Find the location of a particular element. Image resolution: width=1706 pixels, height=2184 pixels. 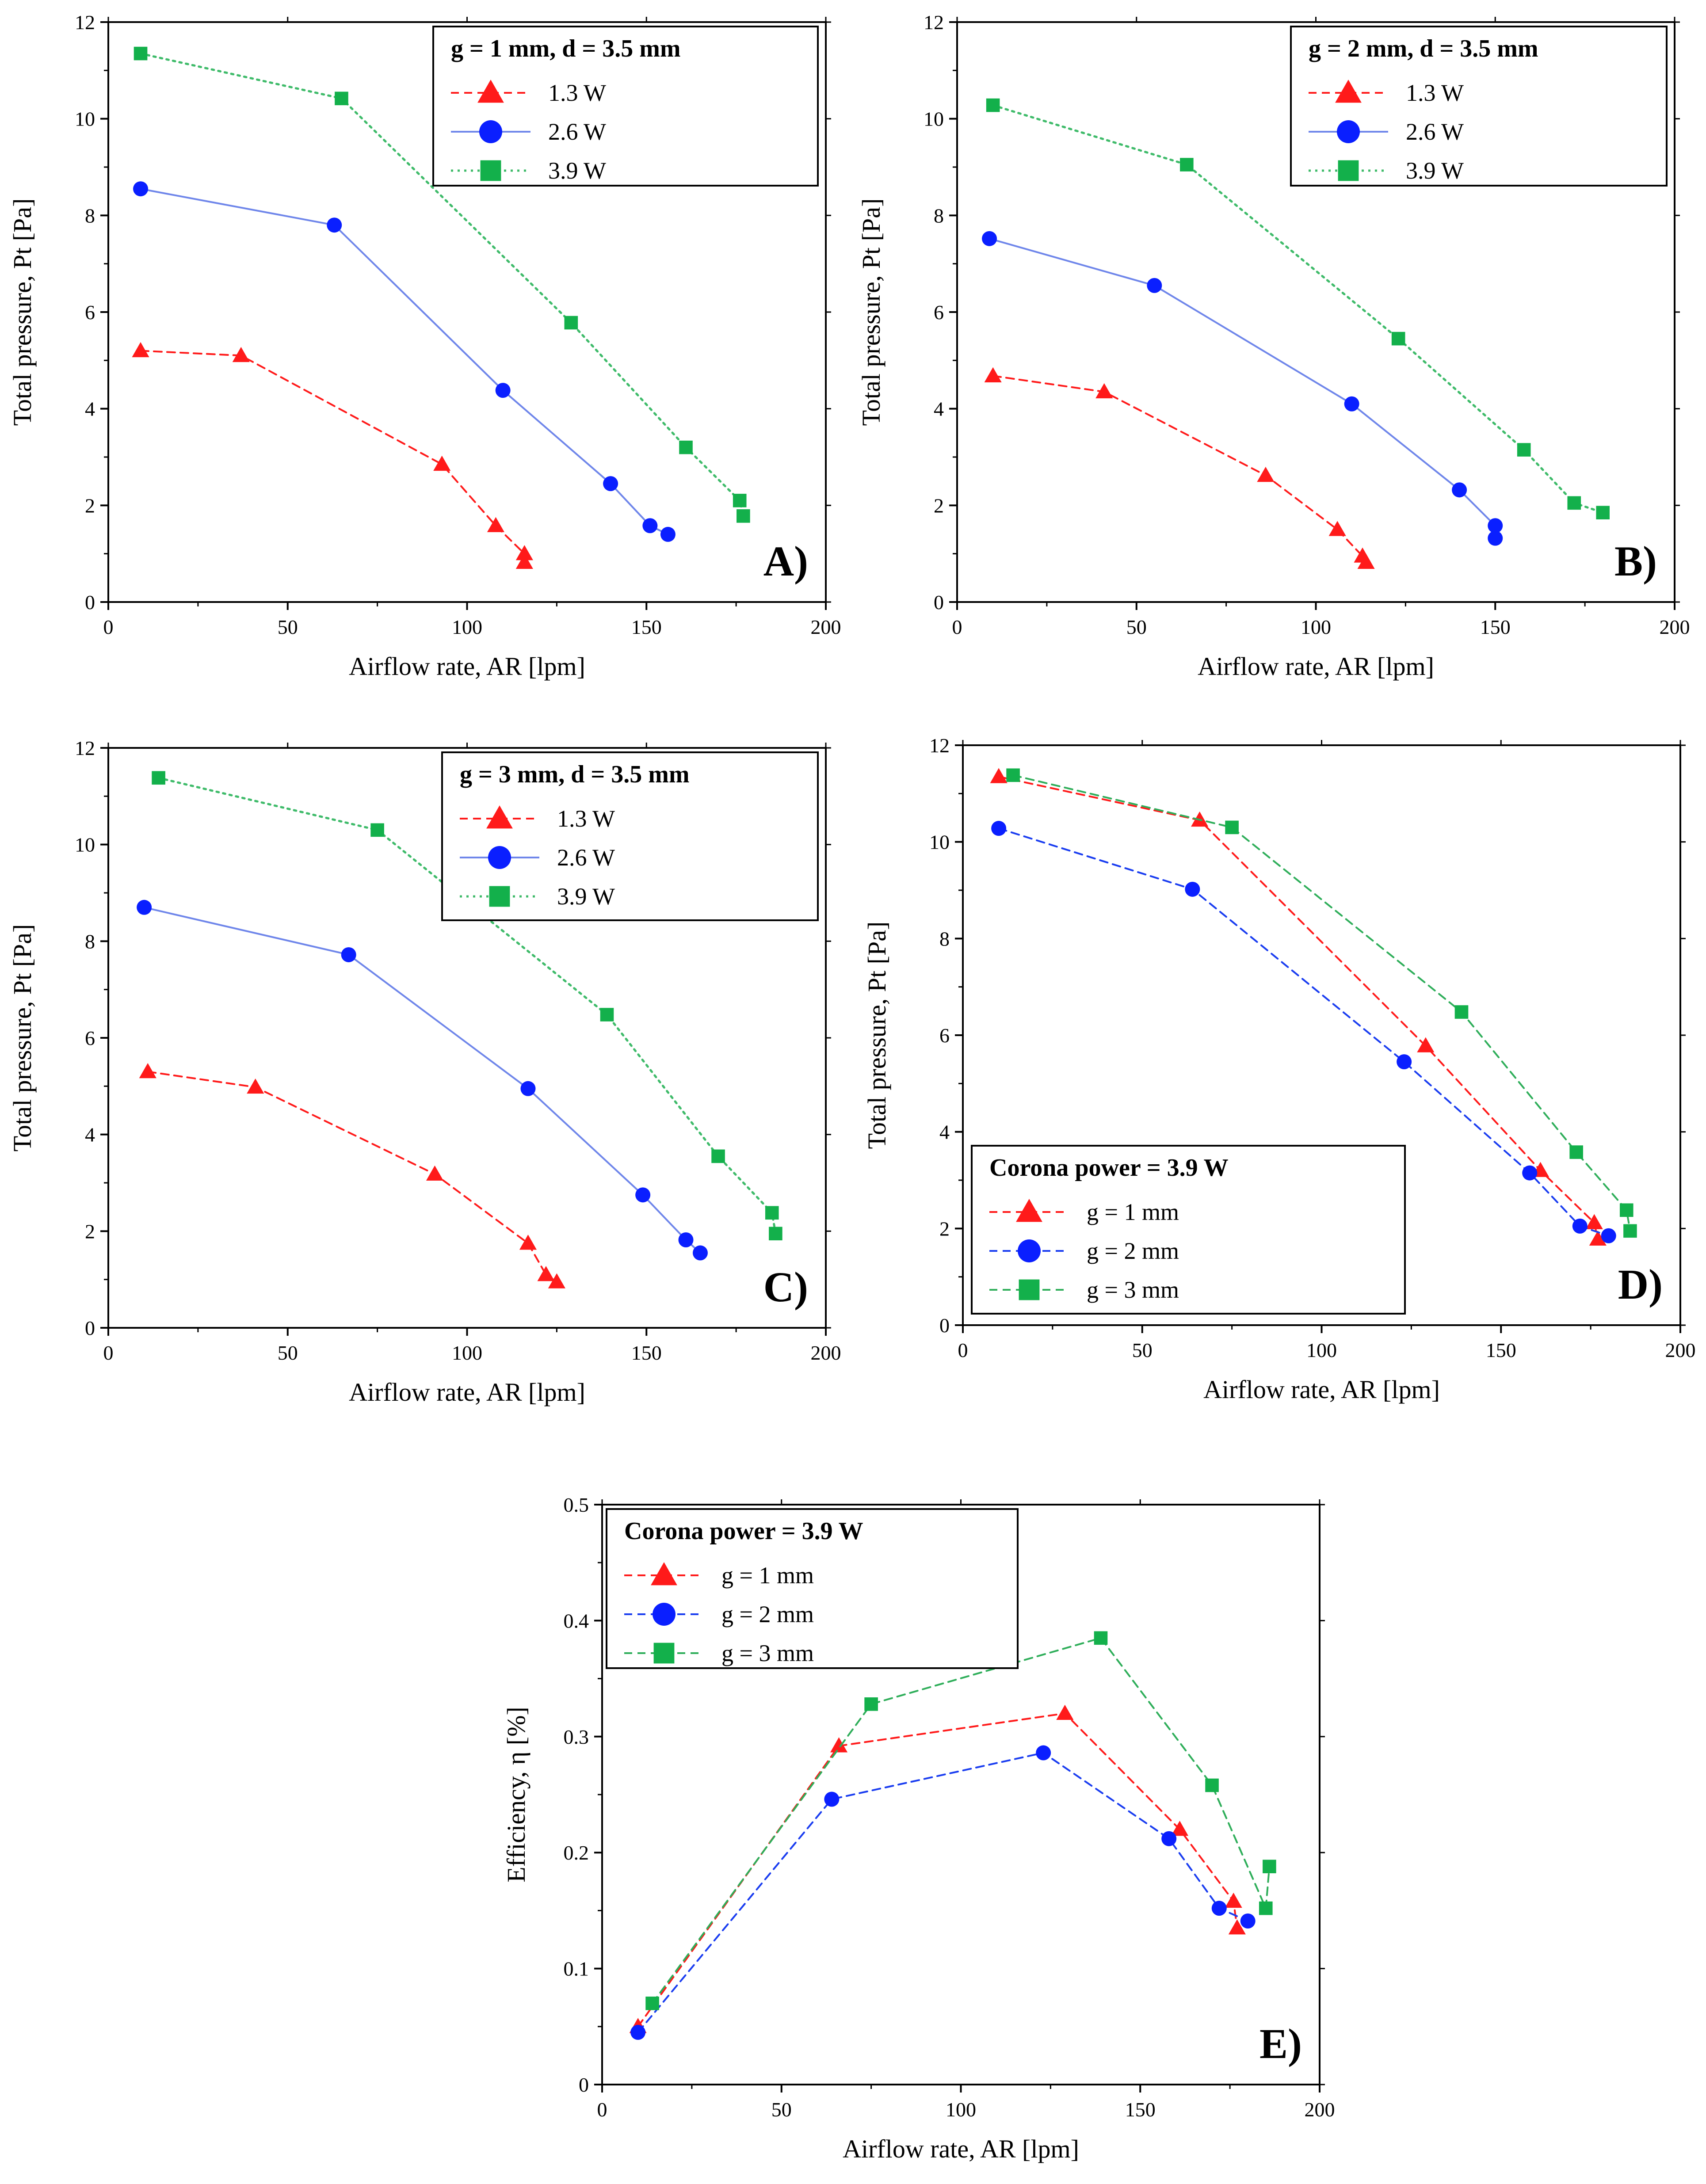

panel-label: A) is located at coordinates (785, 561).